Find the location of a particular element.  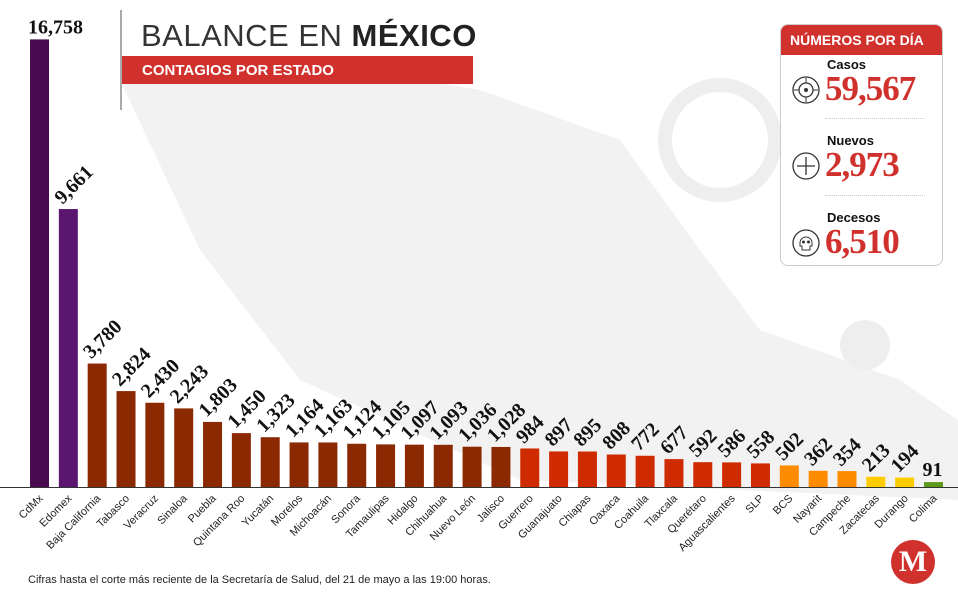

stat-label: Casos is located at coordinates (847, 64).